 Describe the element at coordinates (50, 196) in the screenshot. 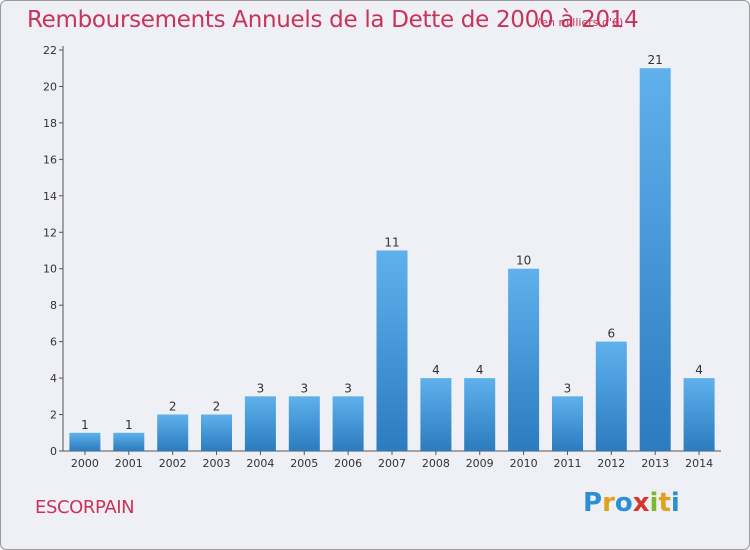

I see `y-tick-label: 14` at that location.